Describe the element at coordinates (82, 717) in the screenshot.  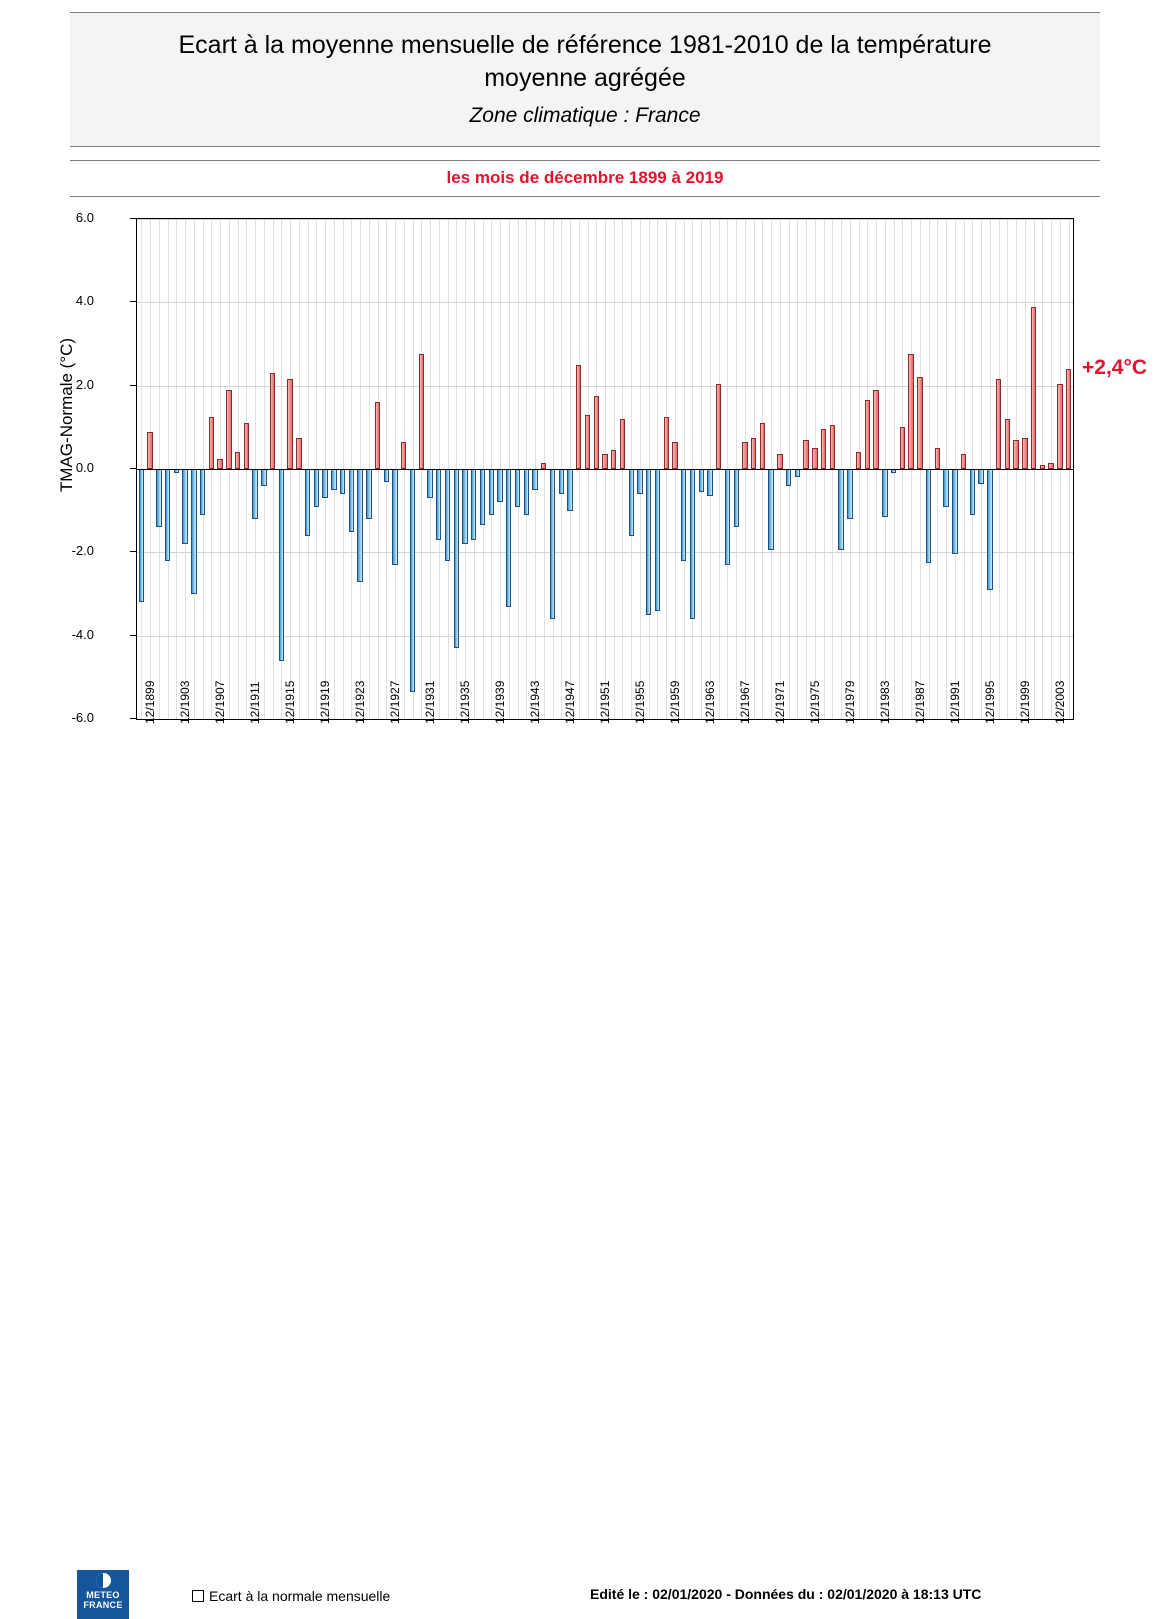
I see `y-axis-tick-label: -6.0` at that location.